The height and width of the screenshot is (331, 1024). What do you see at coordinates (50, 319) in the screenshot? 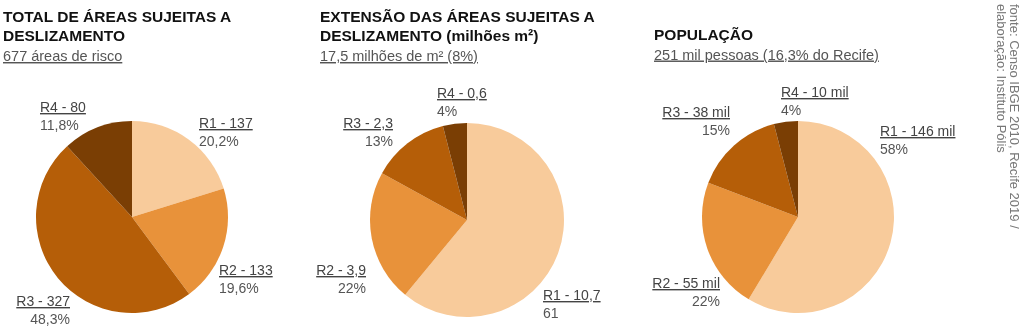
I see `data-label: 48,3%` at bounding box center [50, 319].